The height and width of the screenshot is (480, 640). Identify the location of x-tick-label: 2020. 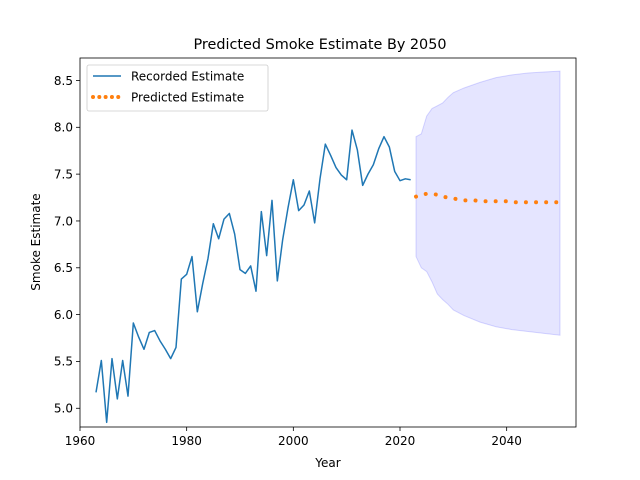
(400, 441).